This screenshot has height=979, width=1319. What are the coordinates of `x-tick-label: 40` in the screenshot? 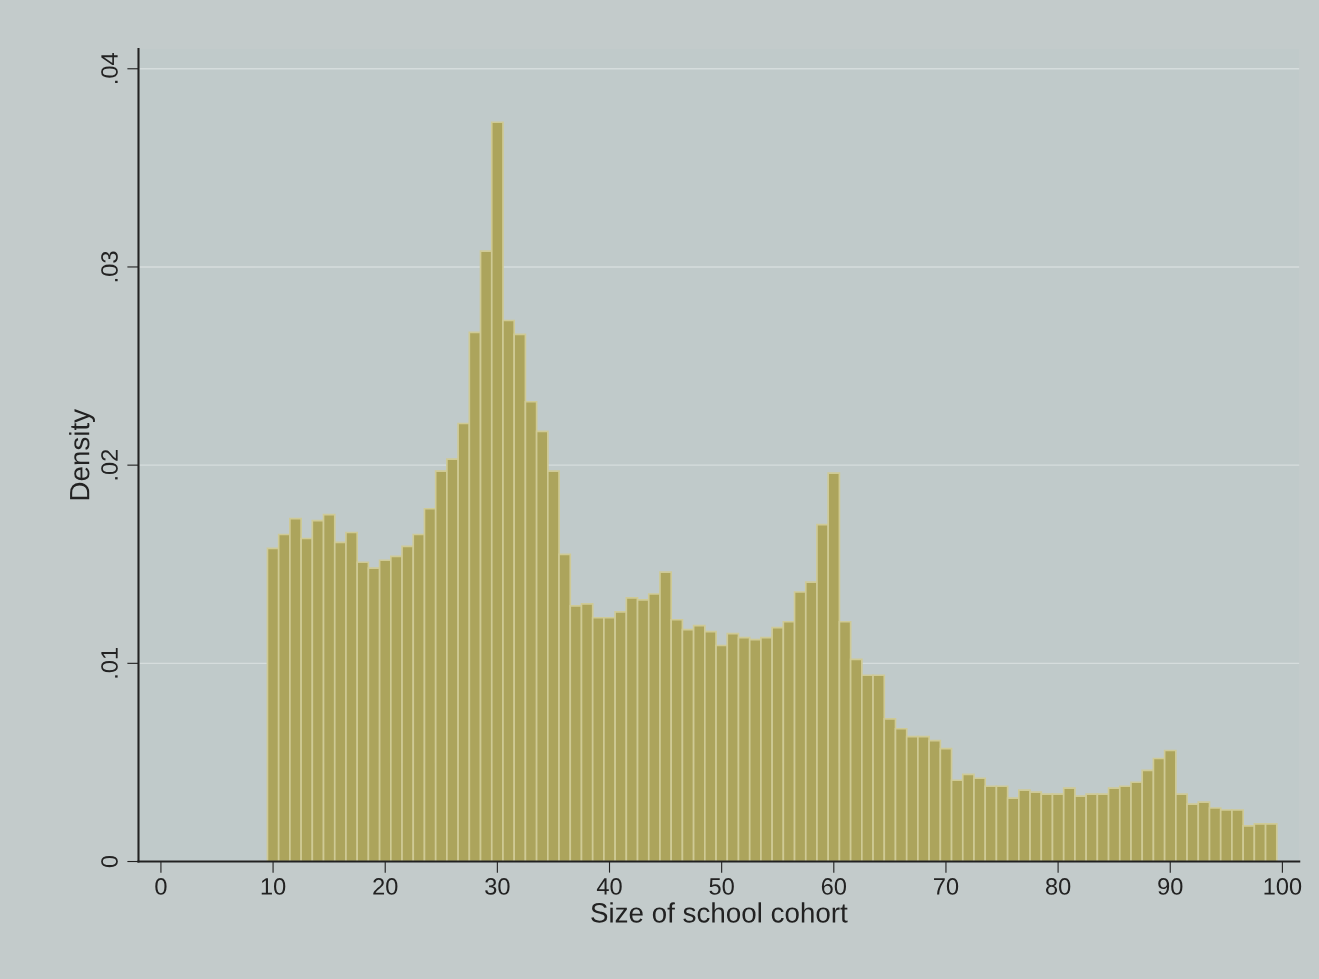 It's located at (609, 886).